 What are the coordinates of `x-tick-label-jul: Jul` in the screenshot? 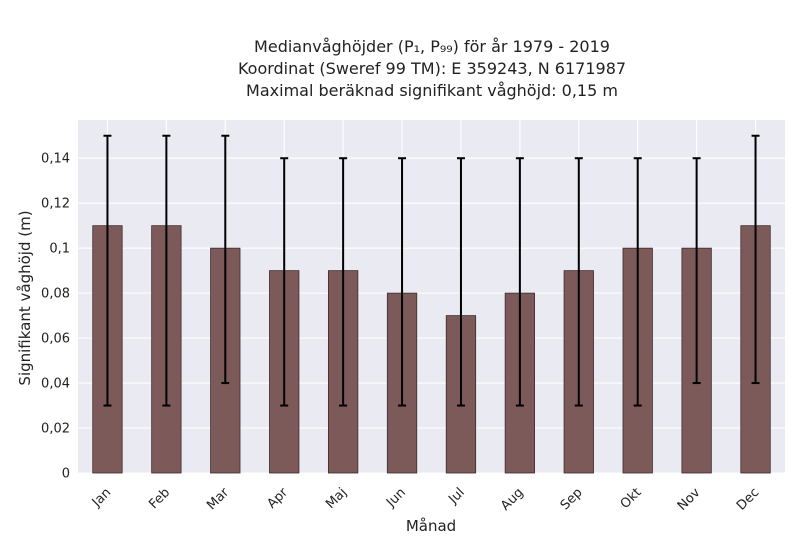 It's located at (456, 496).